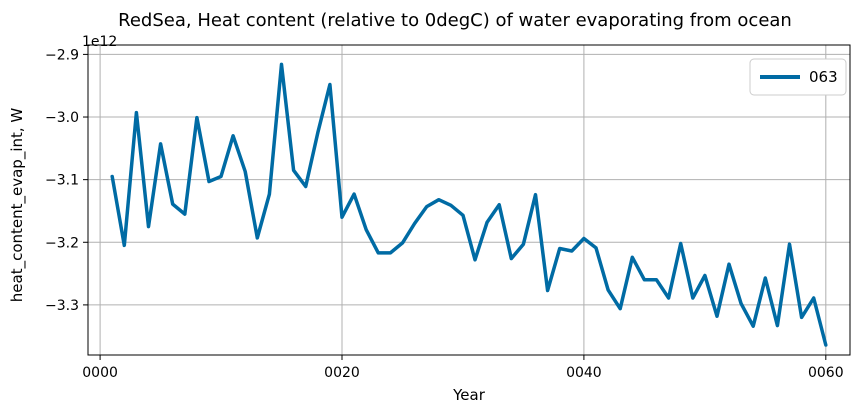 The width and height of the screenshot is (866, 412). Describe the element at coordinates (798, 77) in the screenshot. I see `legend: 063` at that location.